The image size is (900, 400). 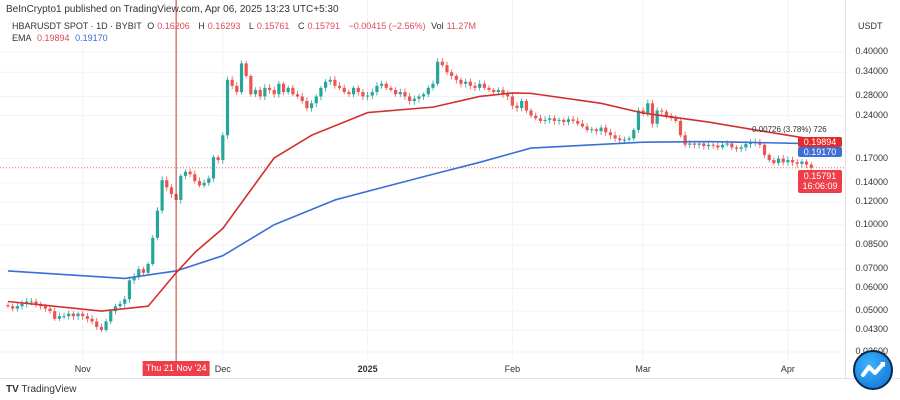 What do you see at coordinates (643, 369) in the screenshot?
I see `time-tick: Mar` at bounding box center [643, 369].